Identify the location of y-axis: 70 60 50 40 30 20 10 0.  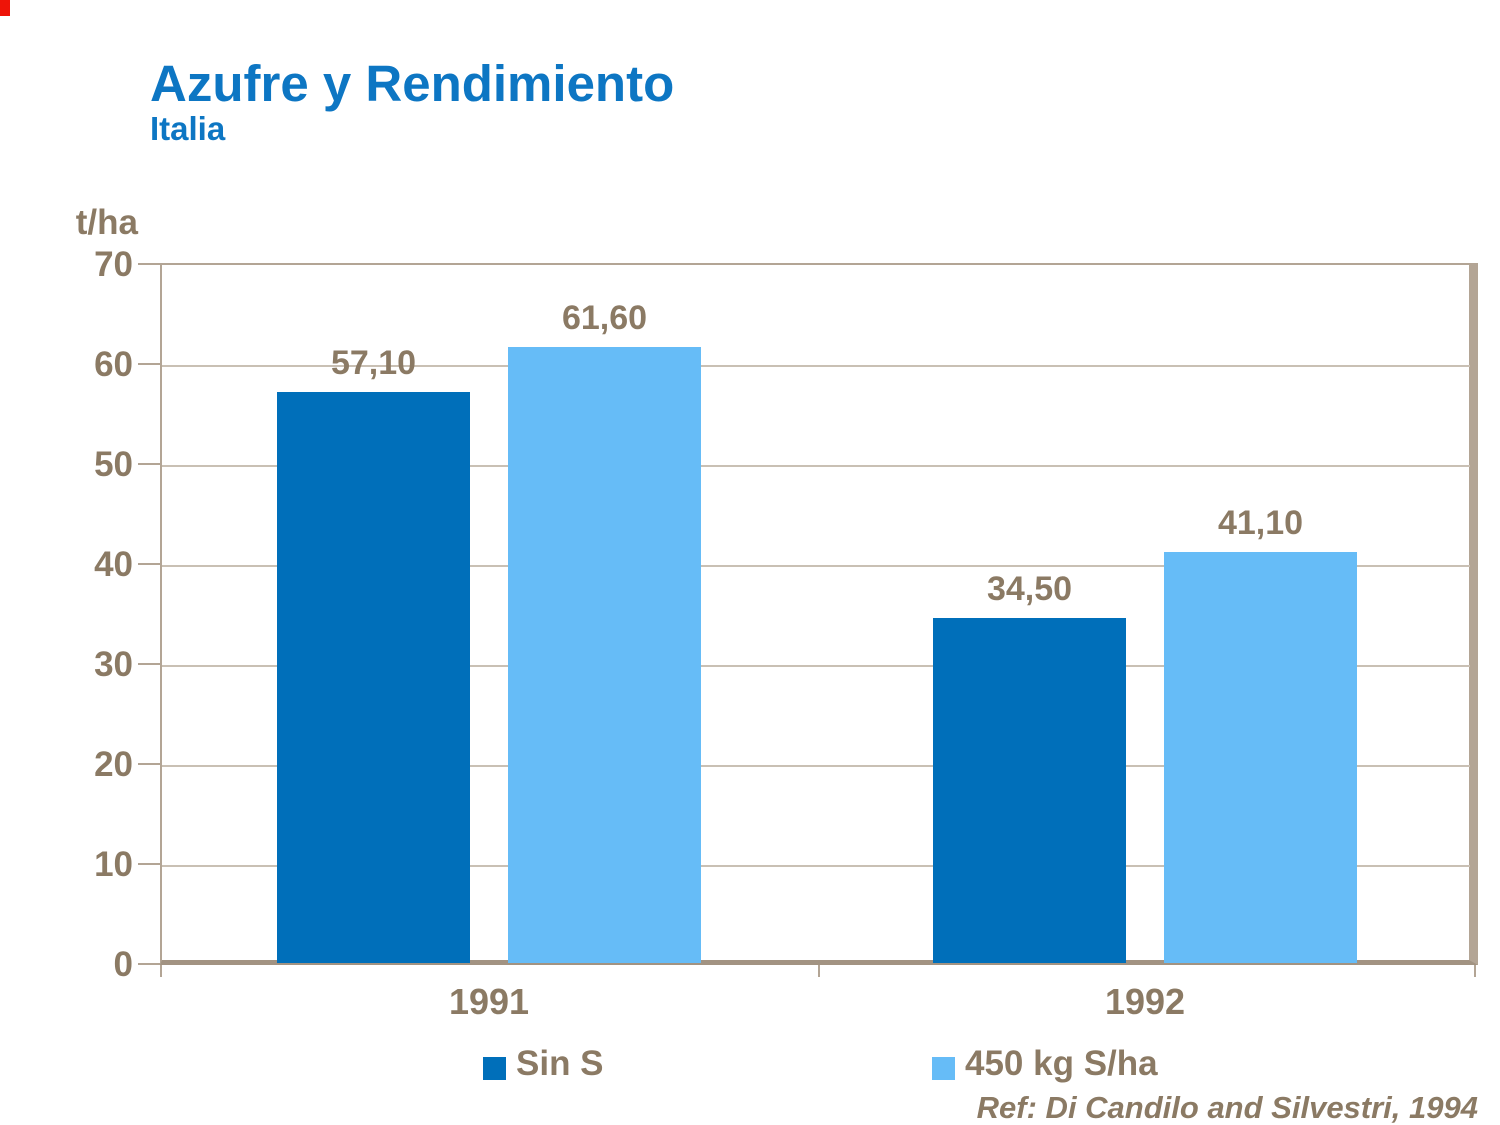
(85, 614).